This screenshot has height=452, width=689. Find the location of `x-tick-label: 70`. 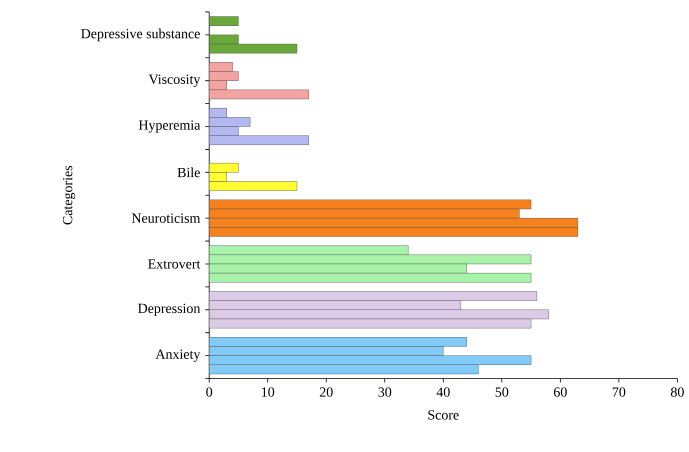

x-tick-label: 70 is located at coordinates (619, 392).